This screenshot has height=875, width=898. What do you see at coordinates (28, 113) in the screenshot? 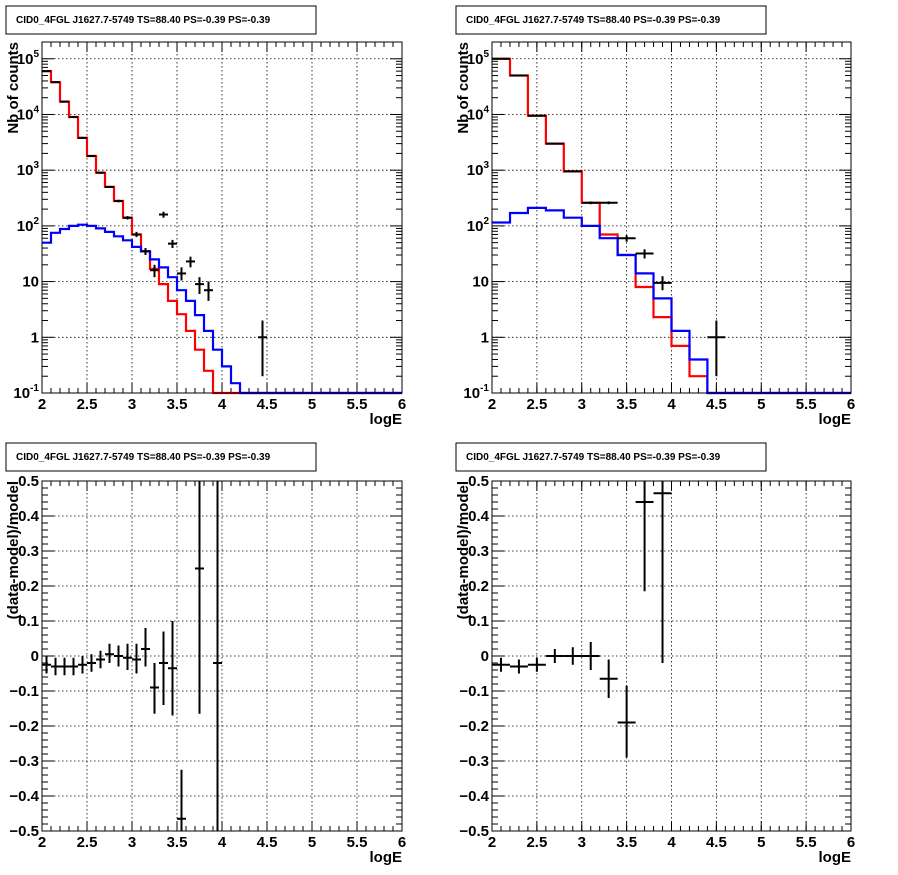
I see `y-tick-label: 10⁴` at bounding box center [28, 113].